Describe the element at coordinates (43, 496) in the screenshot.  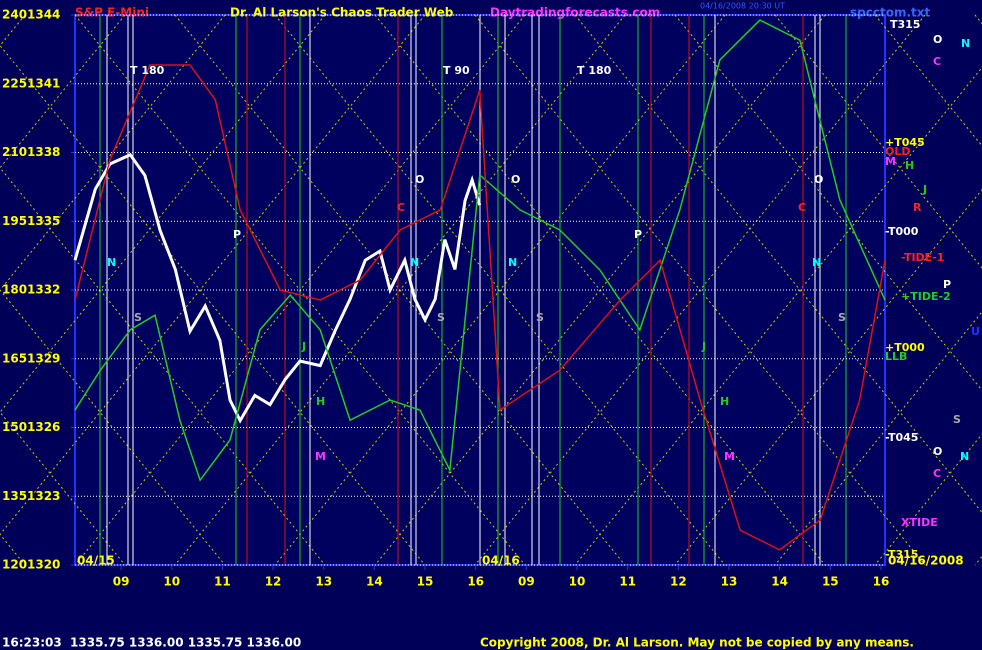
I see `y2-tick-label: 1323` at that location.